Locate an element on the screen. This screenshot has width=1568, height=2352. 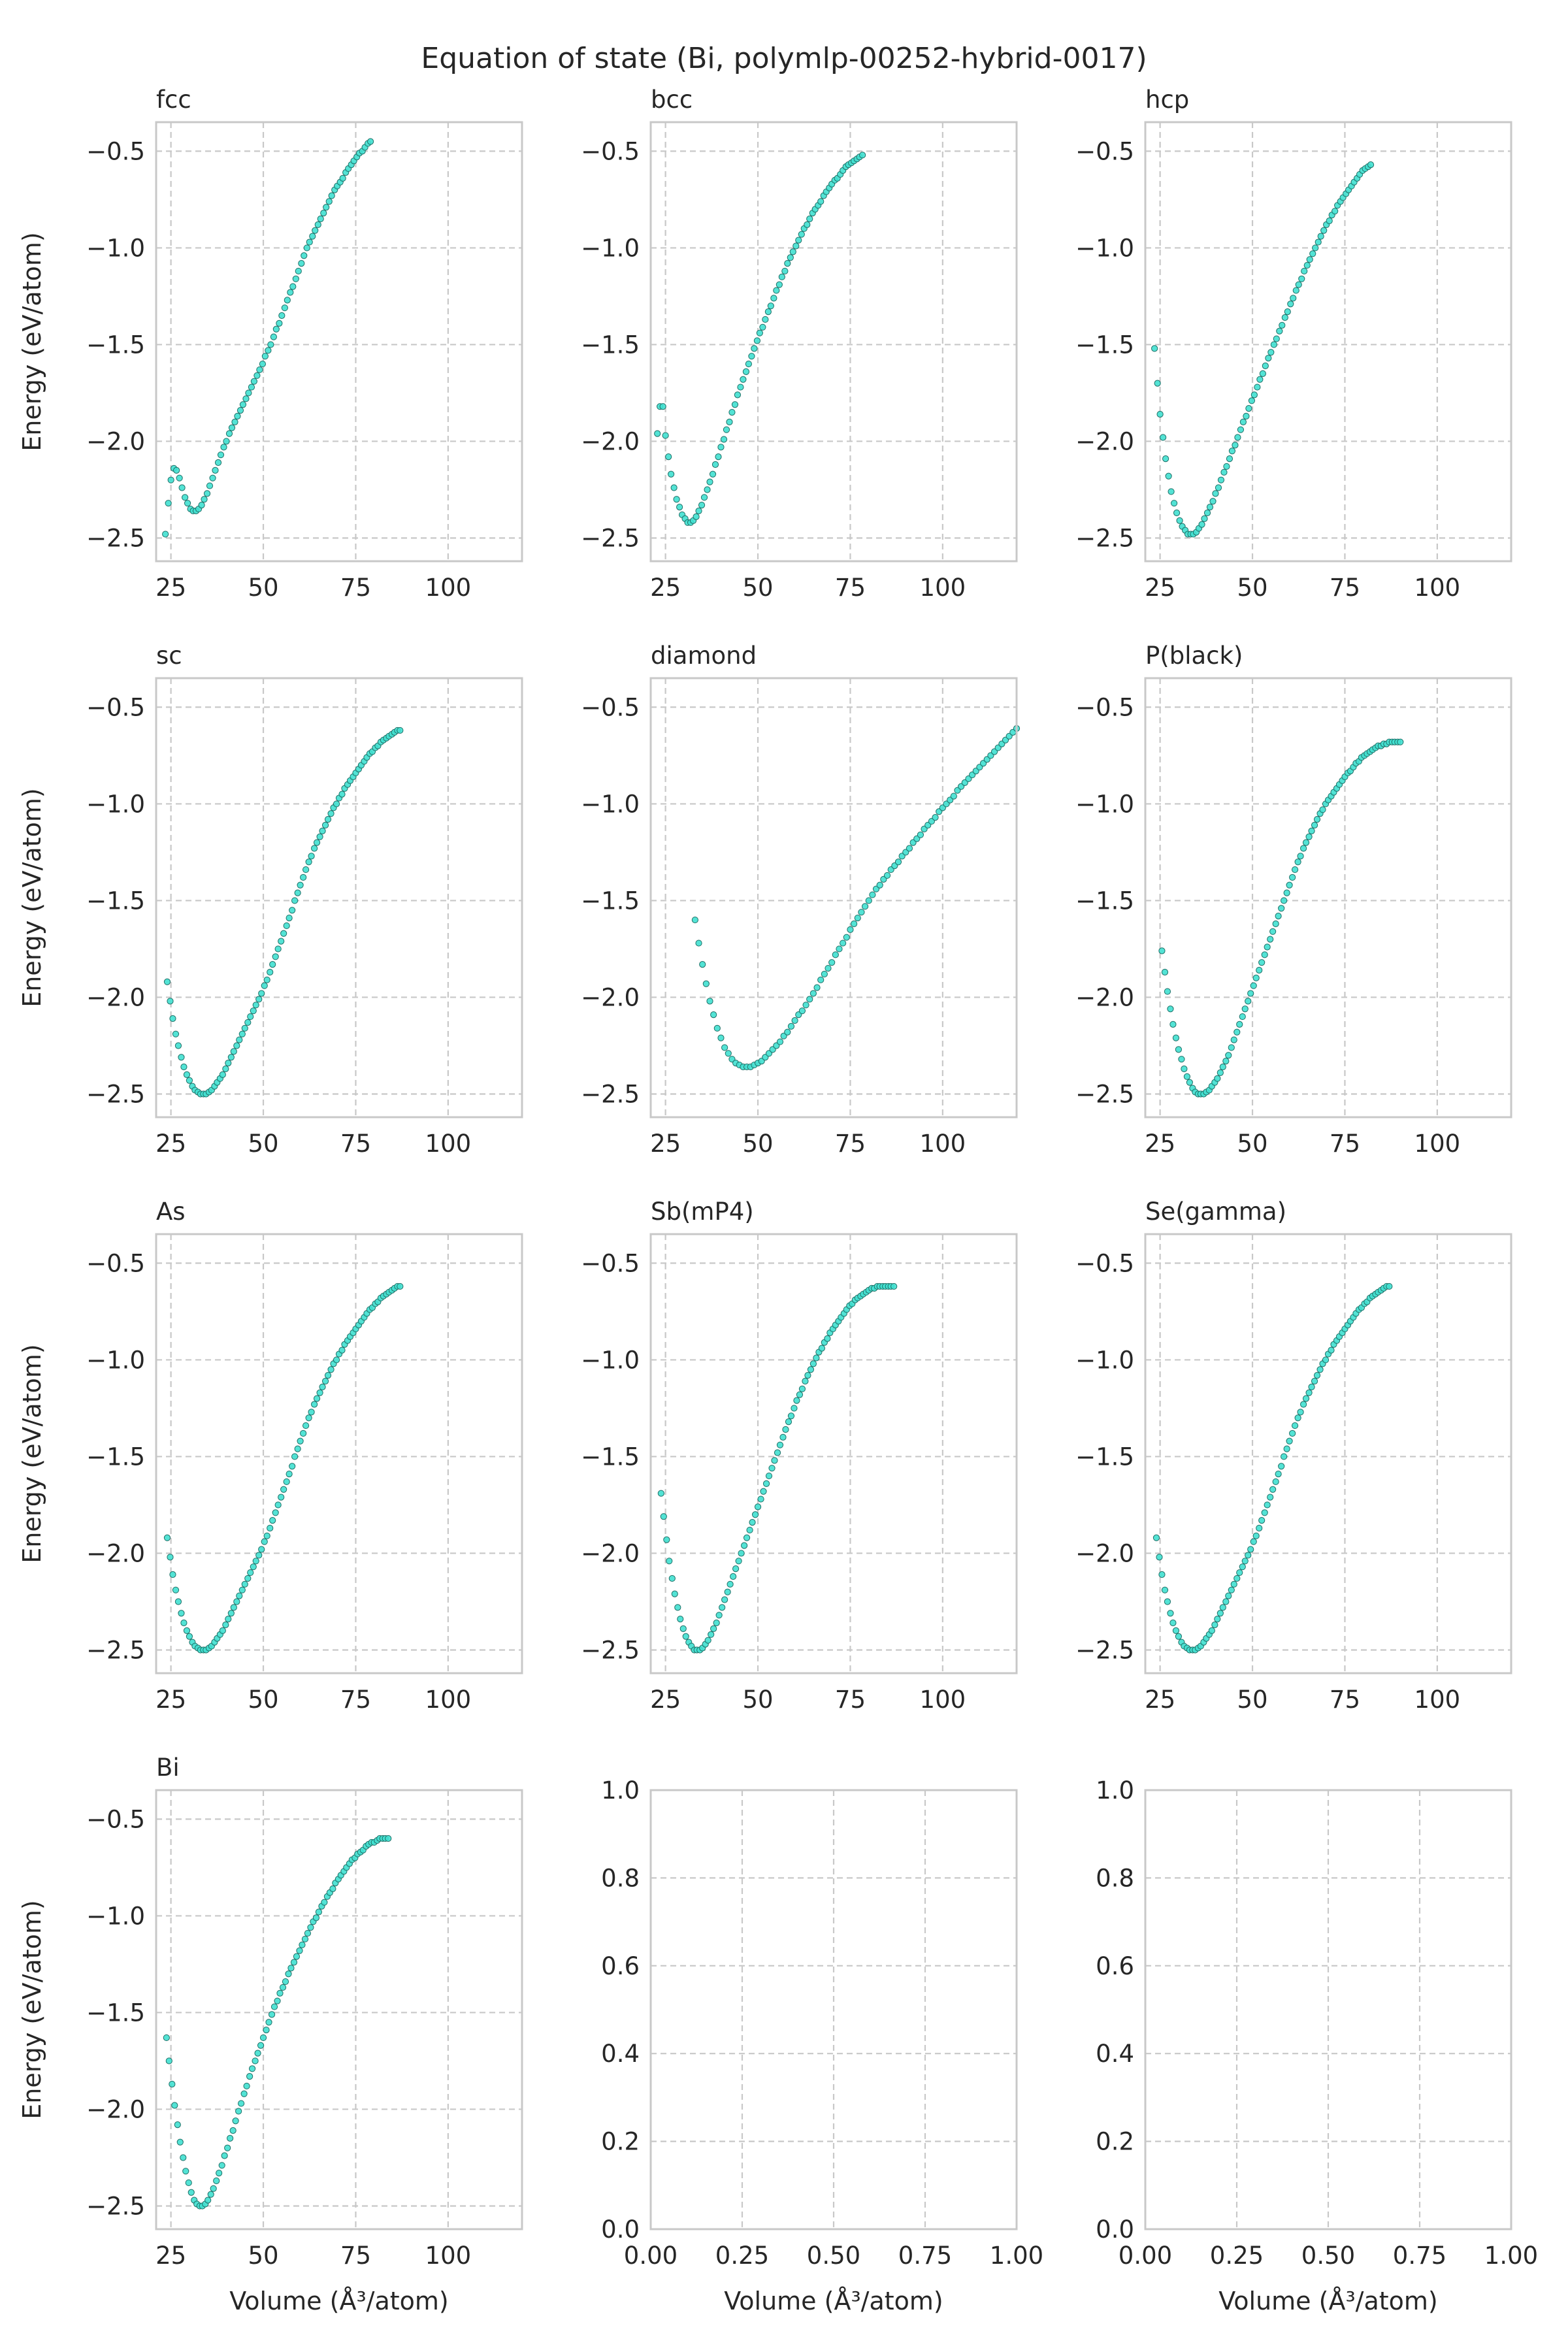
y-tick-label: −1.0 is located at coordinates (610, 248).